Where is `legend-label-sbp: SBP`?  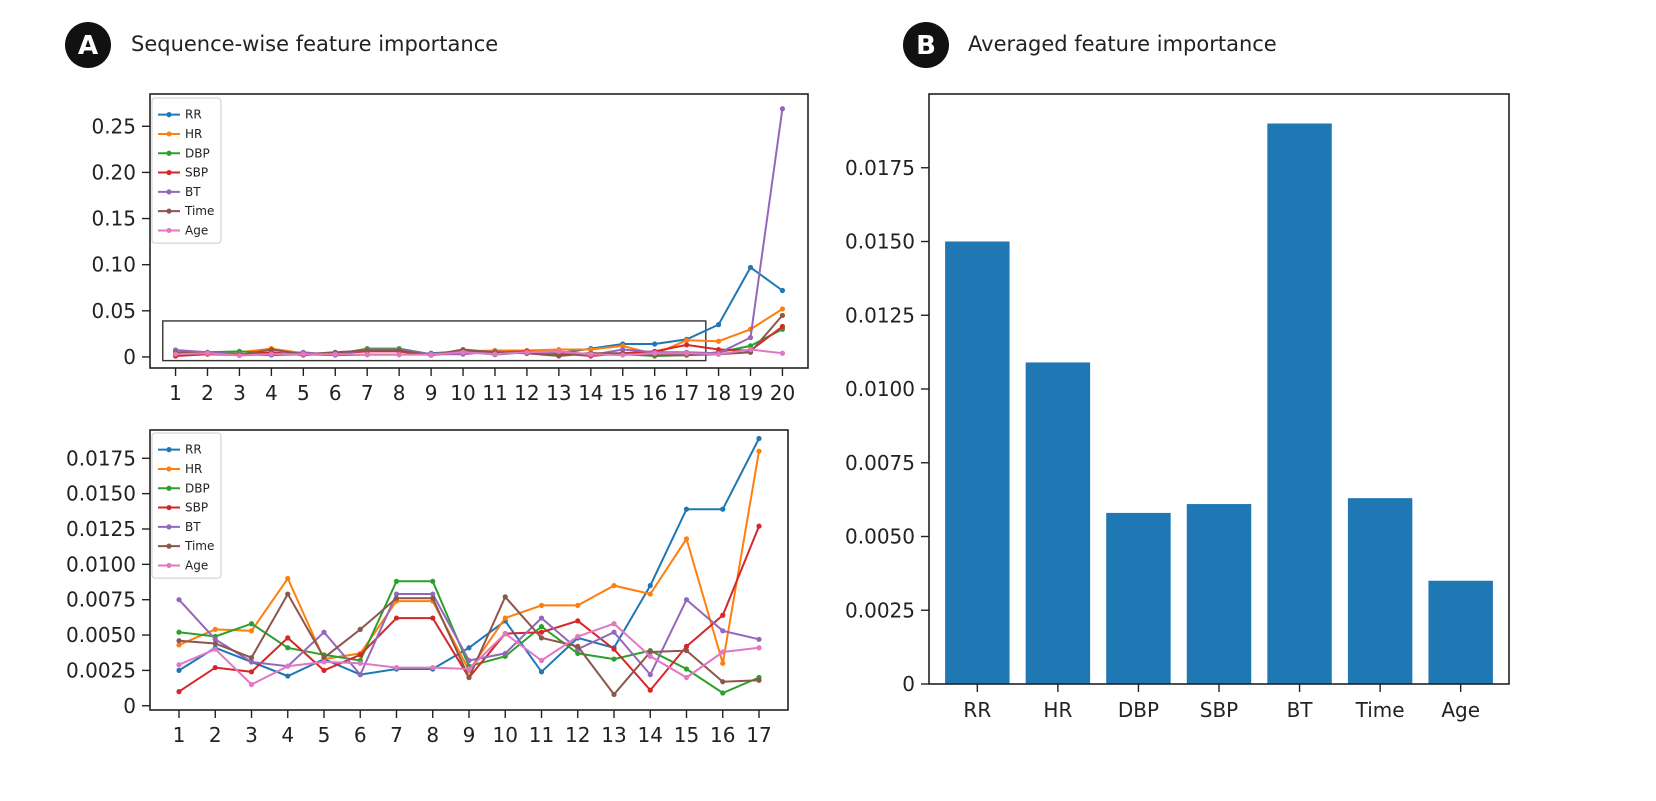
legend-label-sbp: SBP is located at coordinates (196, 508).